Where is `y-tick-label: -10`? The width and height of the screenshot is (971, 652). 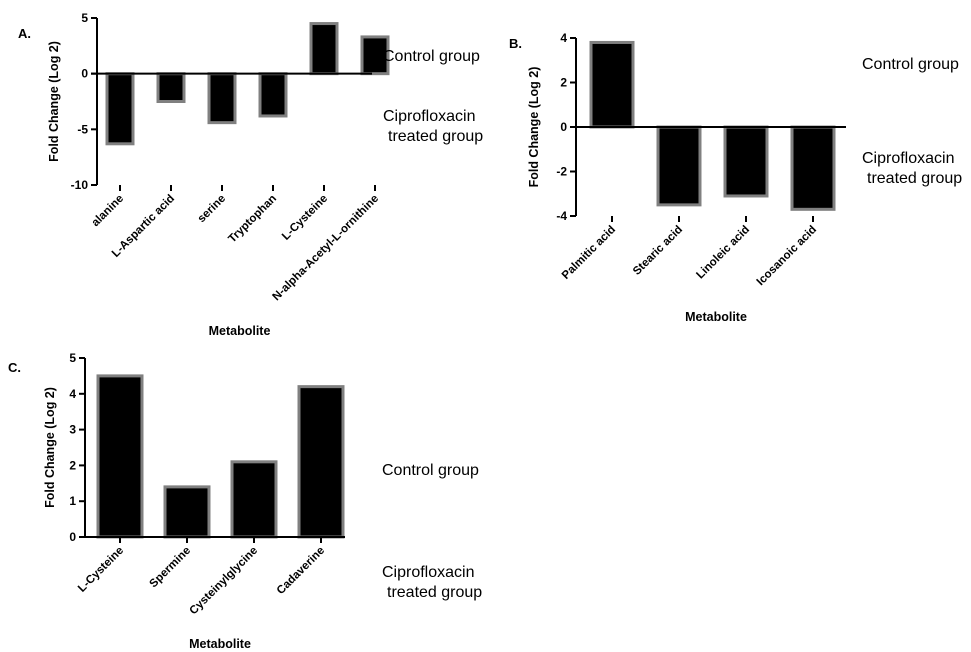
y-tick-label: -10 is located at coordinates (80, 185).